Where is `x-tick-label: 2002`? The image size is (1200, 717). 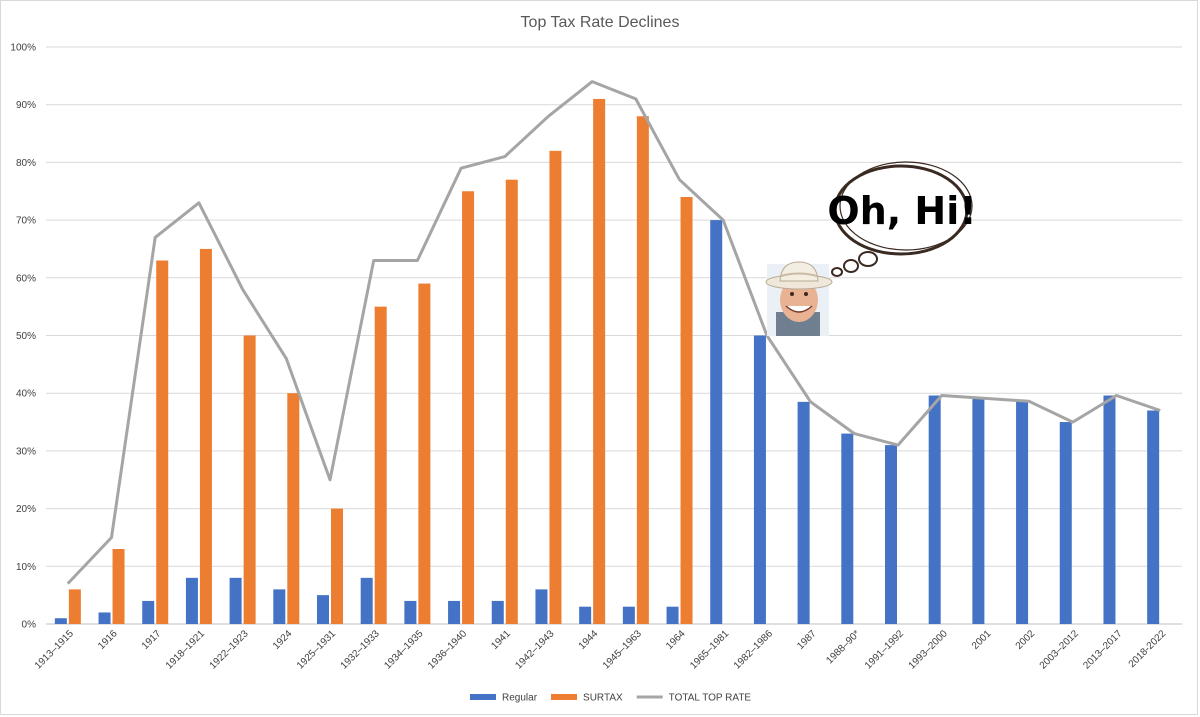 x-tick-label: 2002 is located at coordinates (1026, 640).